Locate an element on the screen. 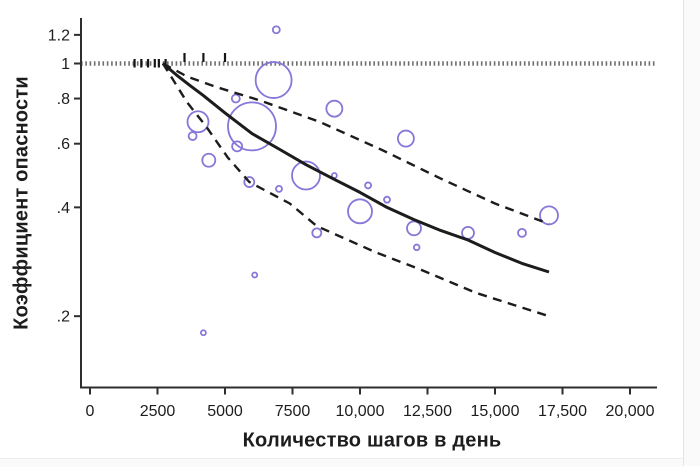 Image resolution: width=700 pixels, height=467 pixels. y-tick-label: .8 is located at coordinates (63, 99).